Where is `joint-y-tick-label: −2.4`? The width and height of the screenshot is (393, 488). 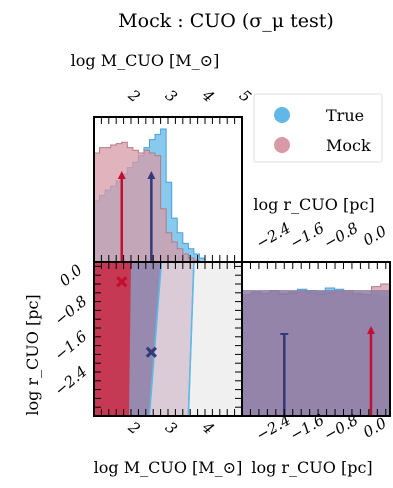
joint-y-tick-label: −2.4 is located at coordinates (70, 380).